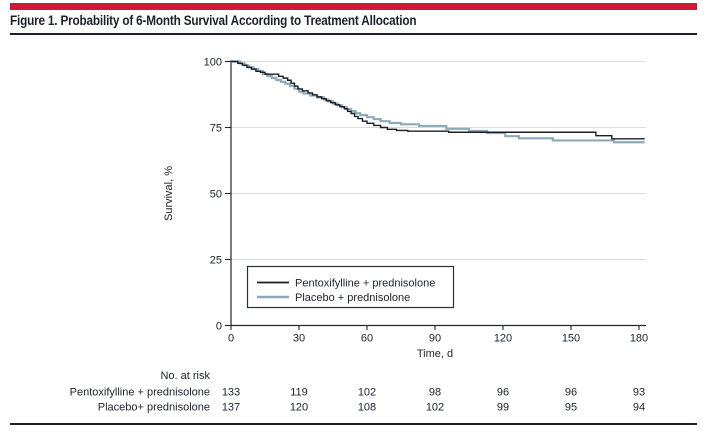 The width and height of the screenshot is (706, 438). What do you see at coordinates (503, 339) in the screenshot?
I see `x-tick-label: 120` at bounding box center [503, 339].